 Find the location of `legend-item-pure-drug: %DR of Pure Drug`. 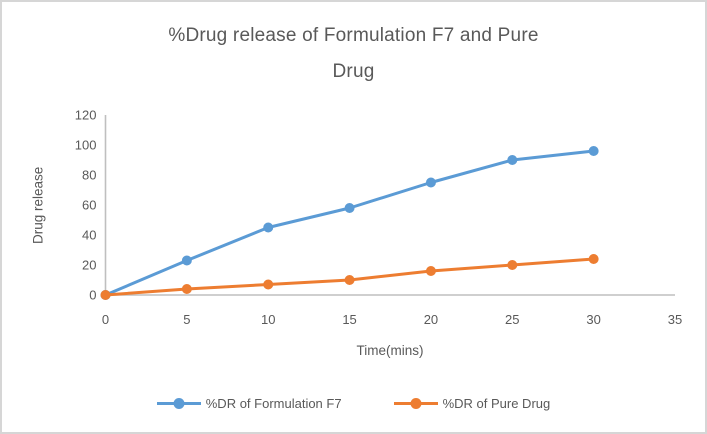

legend-item-pure-drug: %DR of Pure Drug is located at coordinates (472, 403).